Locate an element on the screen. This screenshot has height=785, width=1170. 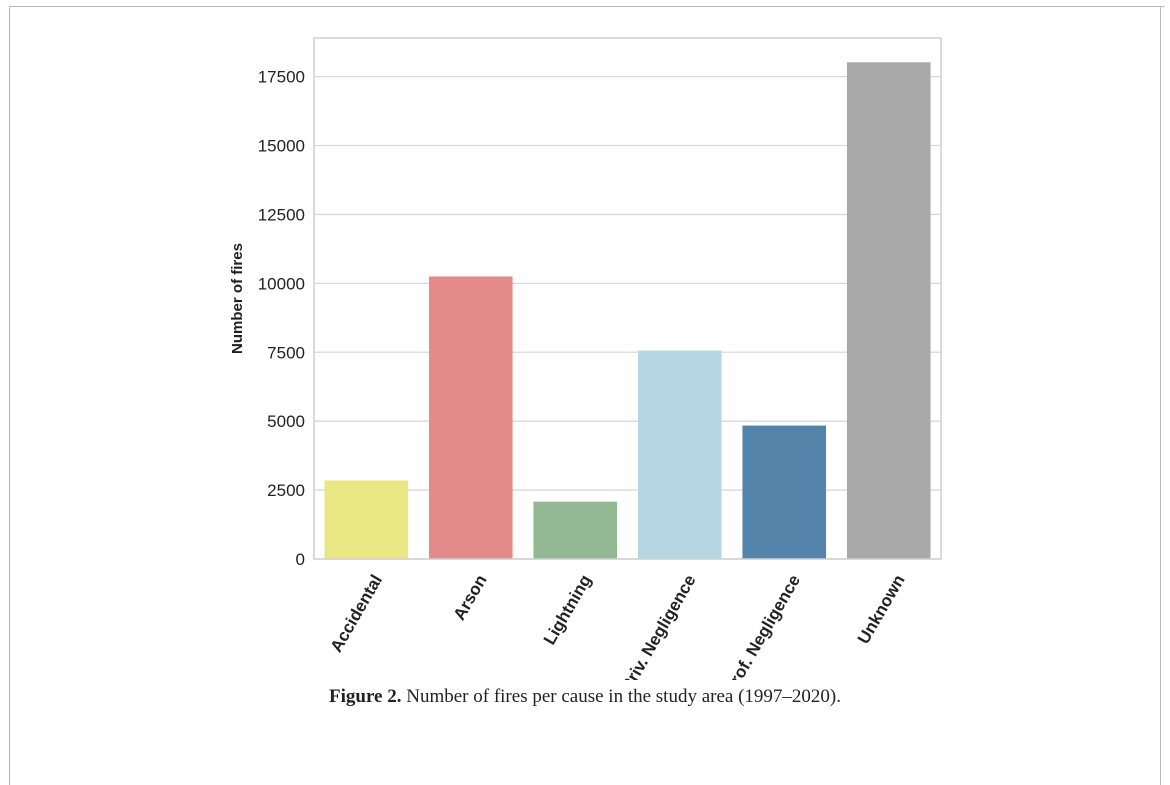
y-tick-label: 12500 is located at coordinates (281, 214).